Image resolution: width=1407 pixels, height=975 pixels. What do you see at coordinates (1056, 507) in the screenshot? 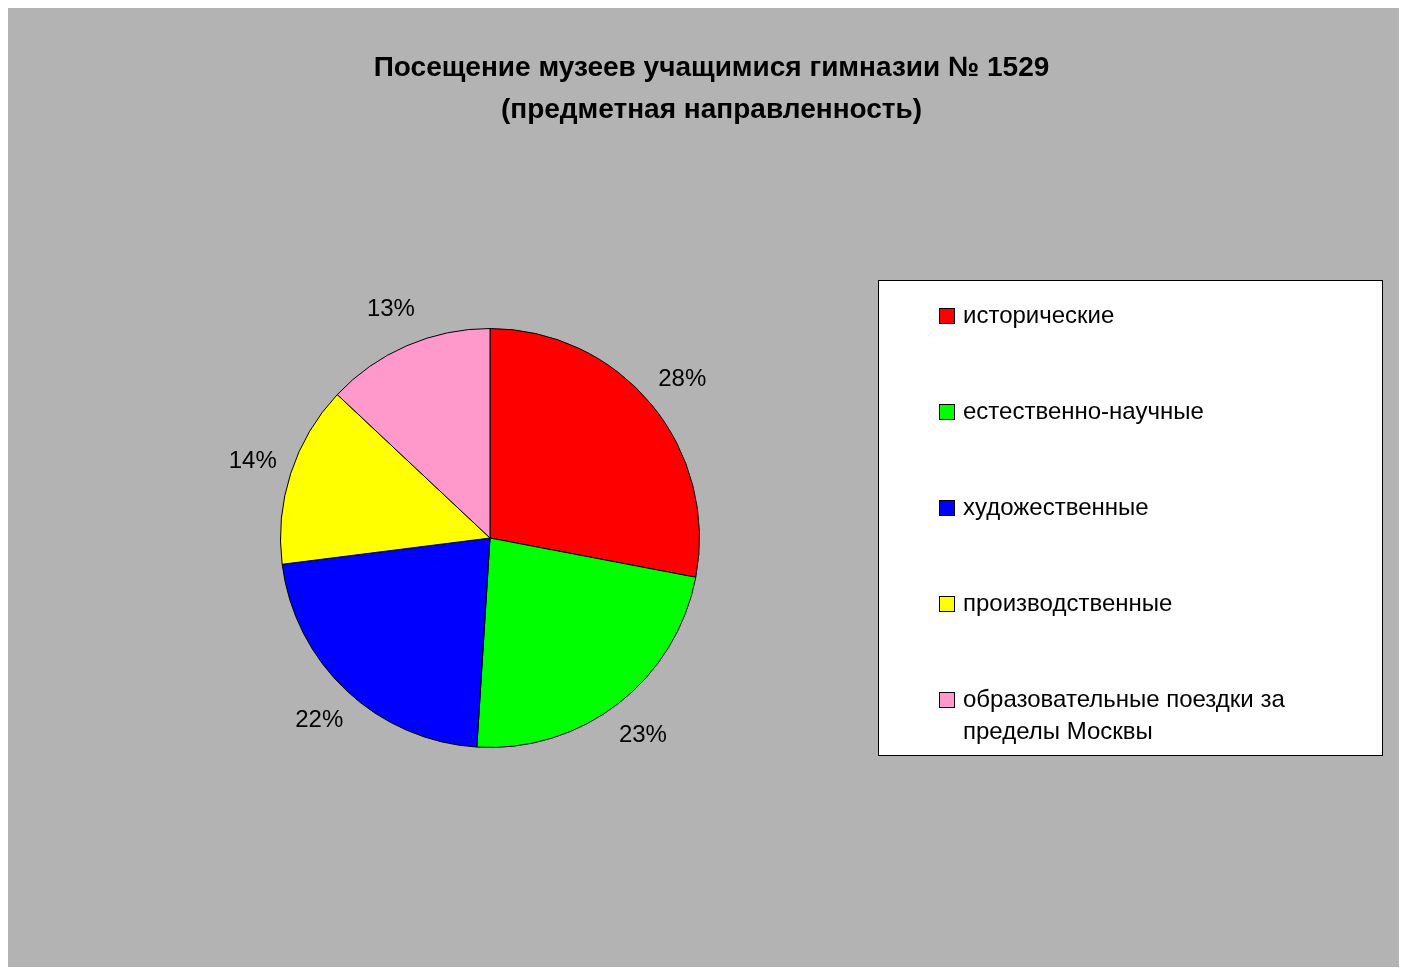
I see `legend-label: художественные` at bounding box center [1056, 507].